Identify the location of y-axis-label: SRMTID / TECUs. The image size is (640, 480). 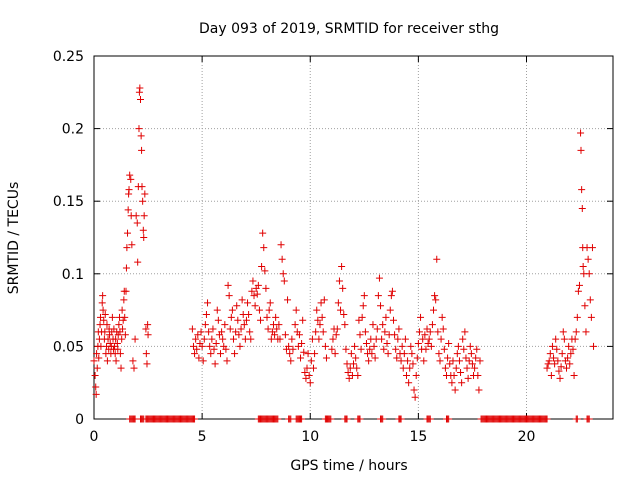
(14, 238).